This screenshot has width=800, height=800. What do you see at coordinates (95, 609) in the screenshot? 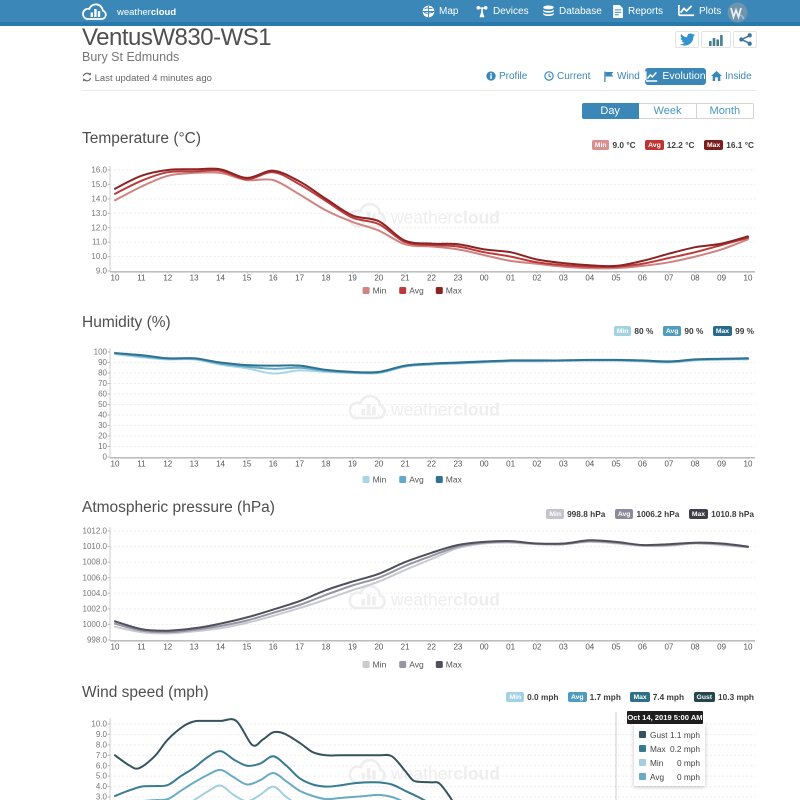
I see `svg-text: 1002.0` at bounding box center [95, 609].